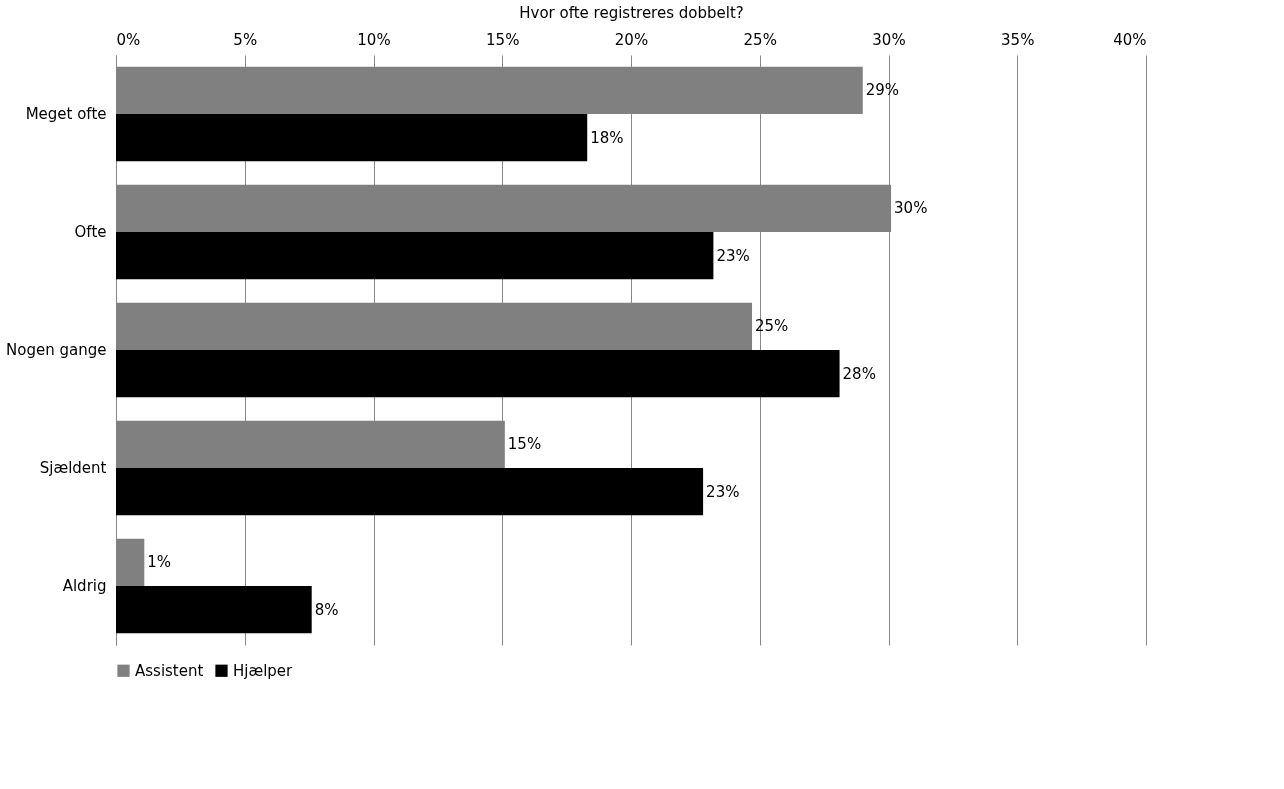 This screenshot has width=1284, height=789. I want to click on y-tick-label: Sjældent, so click(73, 468).